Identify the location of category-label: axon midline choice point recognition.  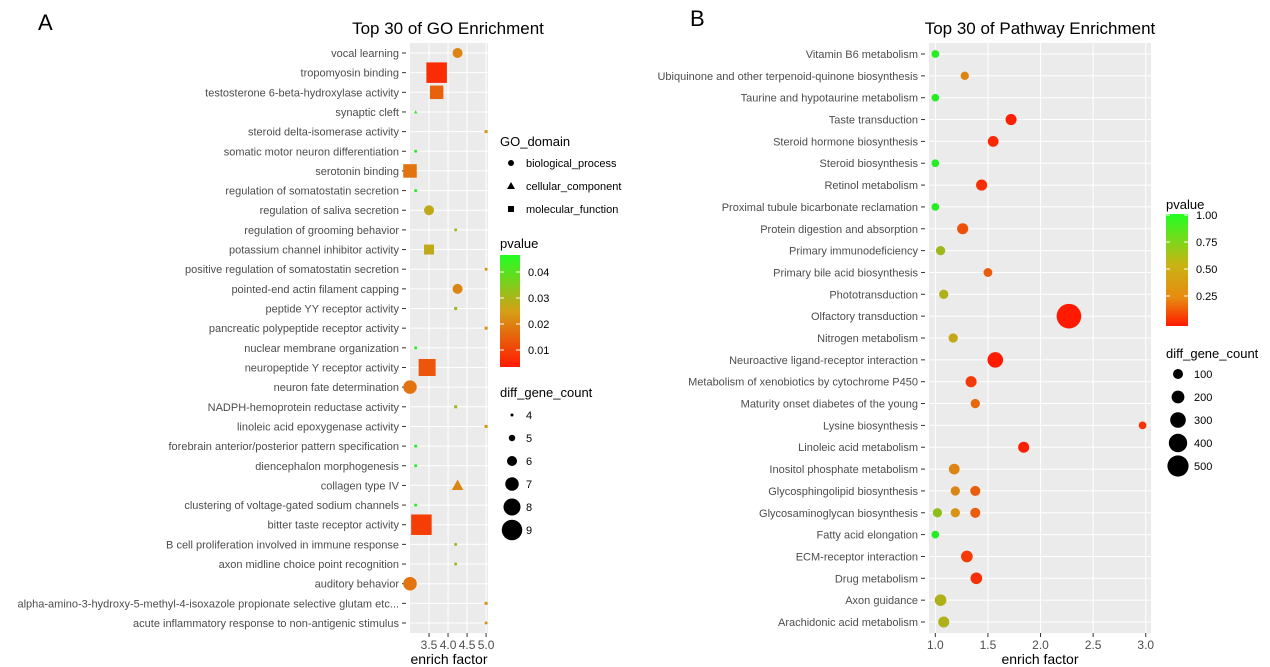
(309, 565).